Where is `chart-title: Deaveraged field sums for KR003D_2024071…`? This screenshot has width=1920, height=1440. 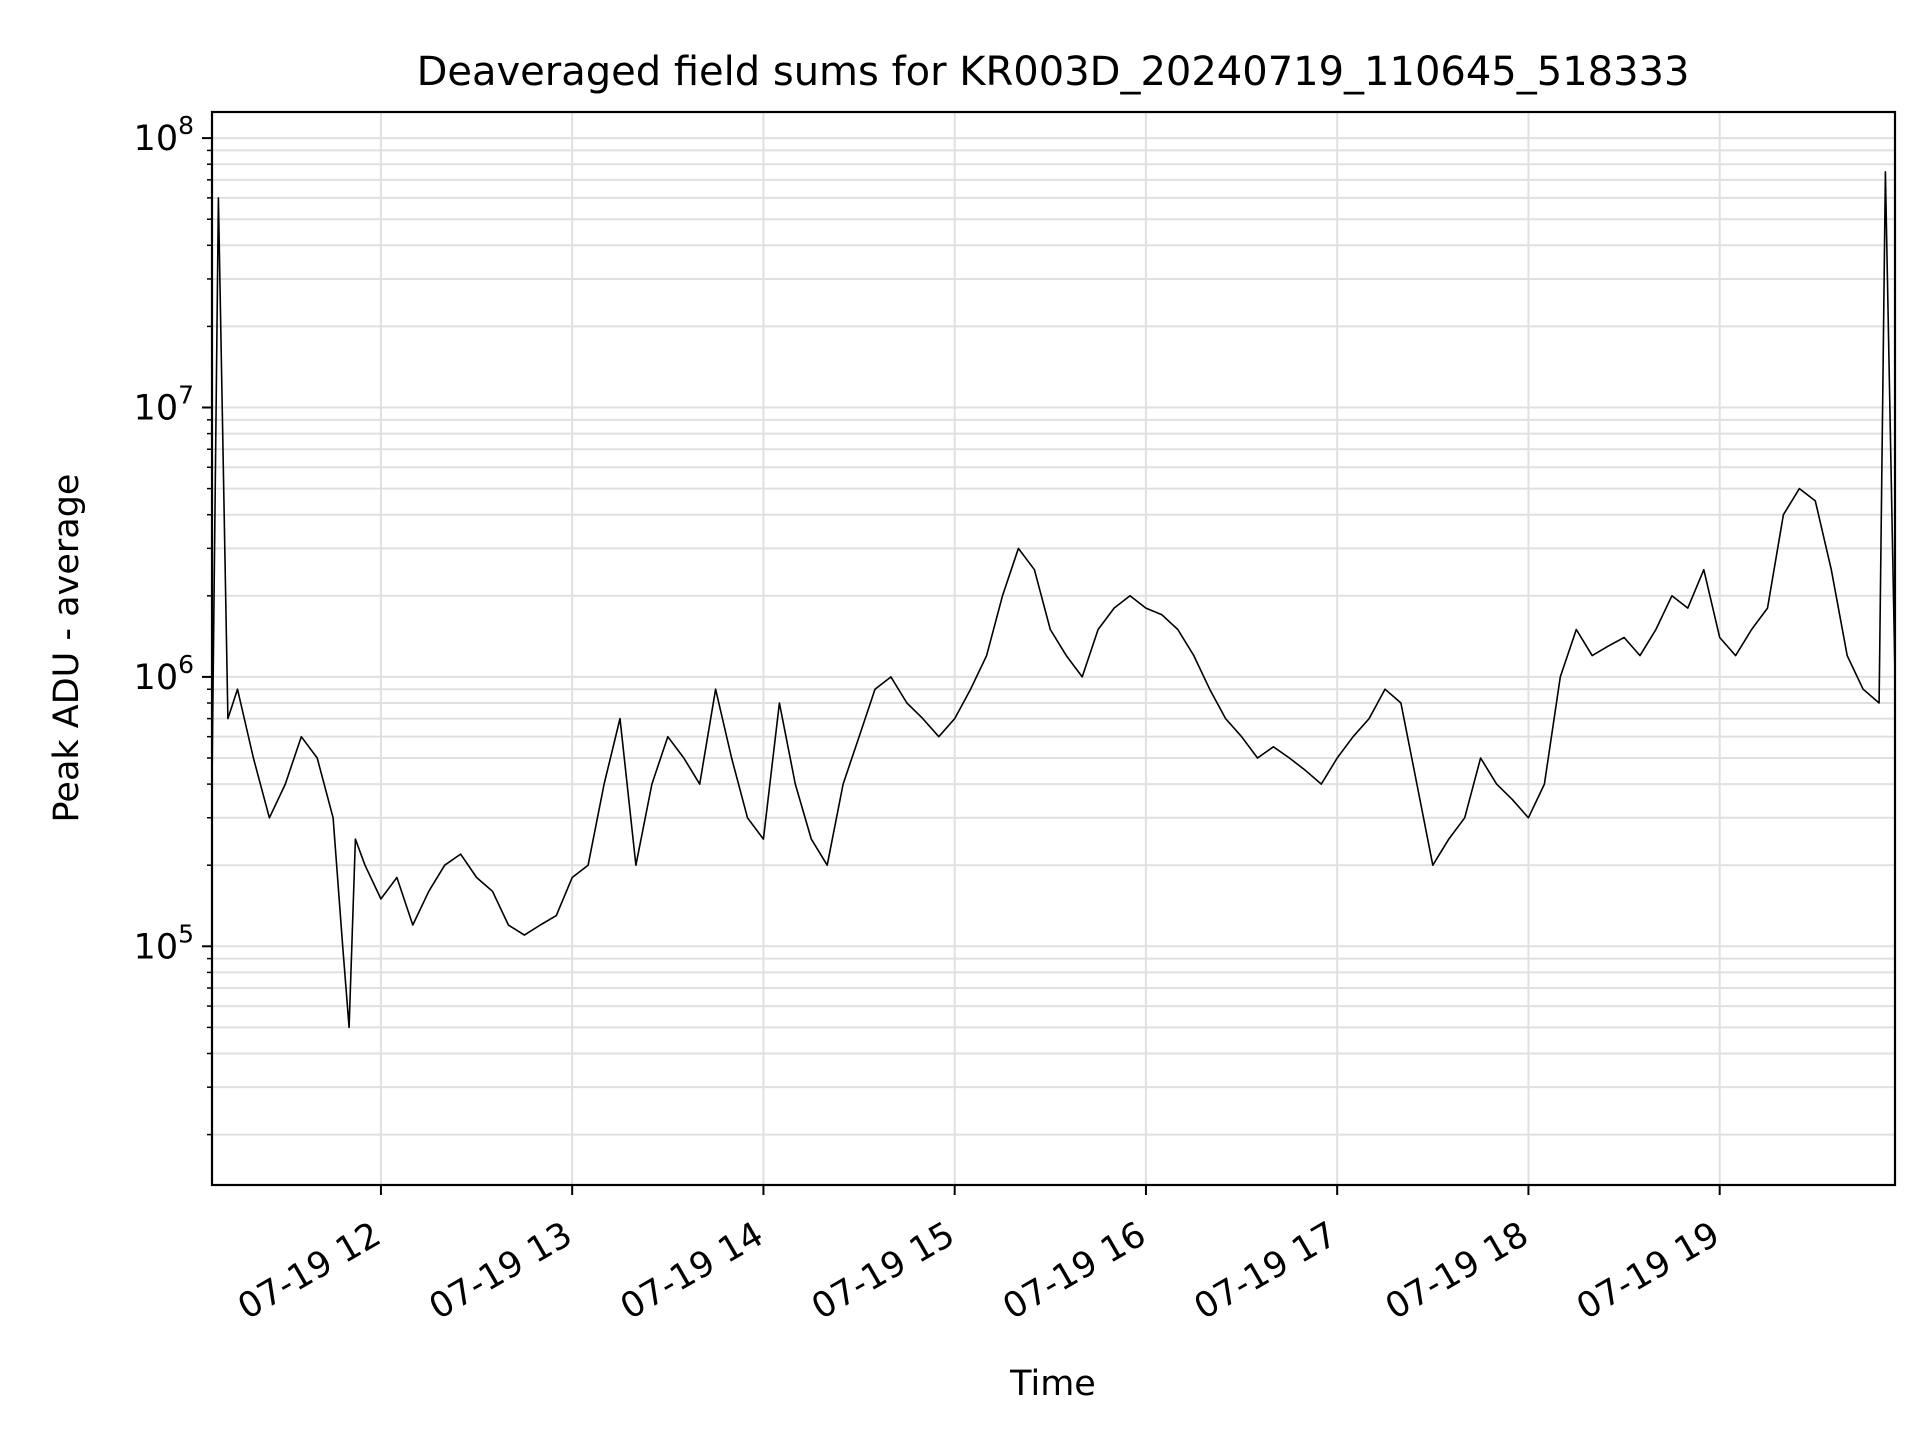 chart-title: Deaveraged field sums for KR003D_2024071… is located at coordinates (1053, 72).